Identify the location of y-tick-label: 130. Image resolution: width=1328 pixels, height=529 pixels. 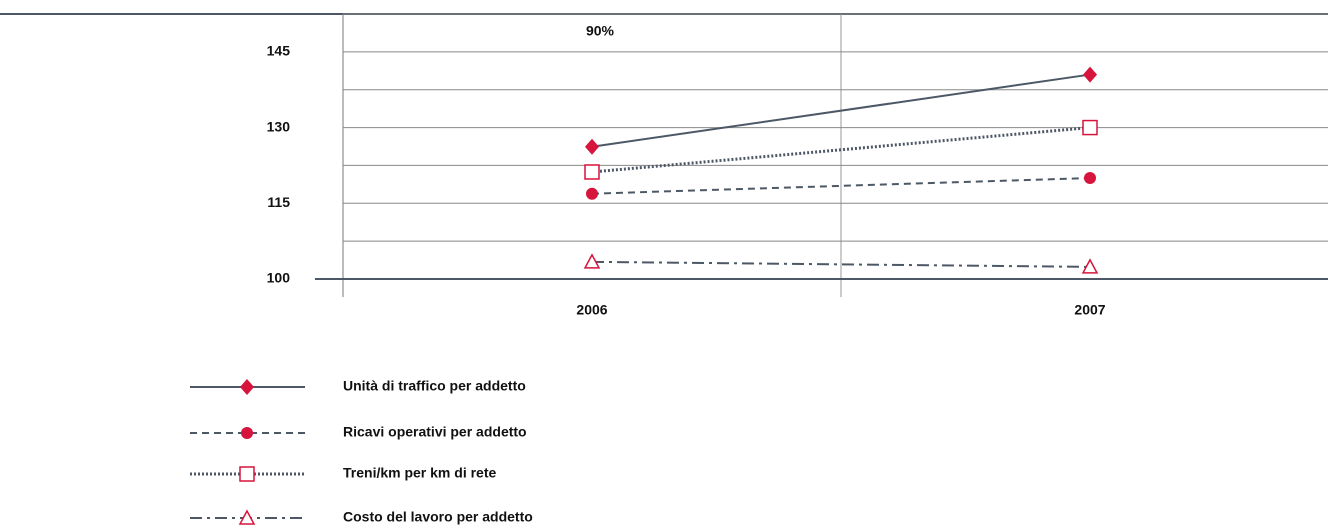
(279, 126).